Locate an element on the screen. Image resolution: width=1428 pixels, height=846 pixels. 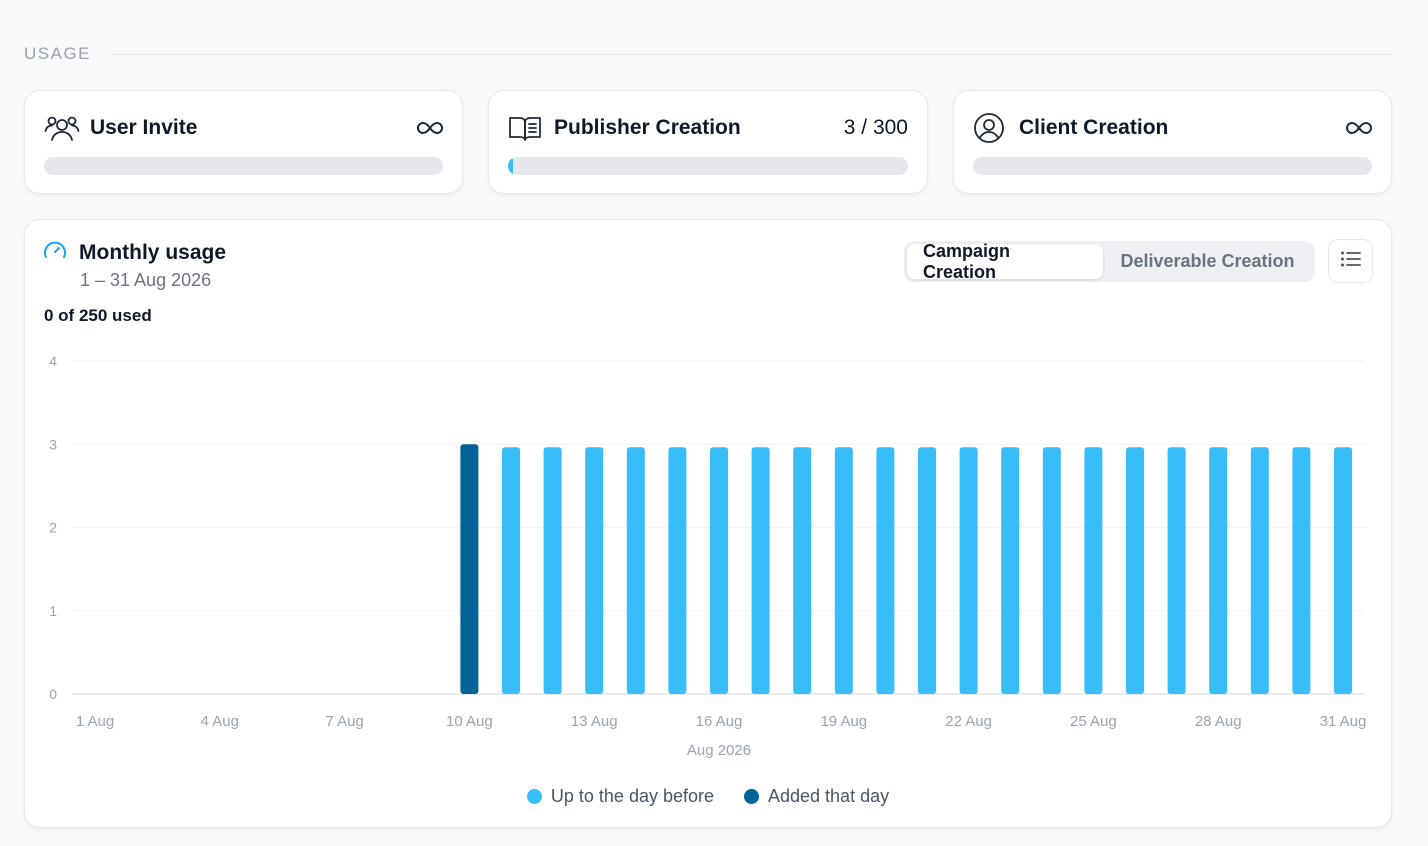
x-tick-label: 7 Aug is located at coordinates (344, 721).